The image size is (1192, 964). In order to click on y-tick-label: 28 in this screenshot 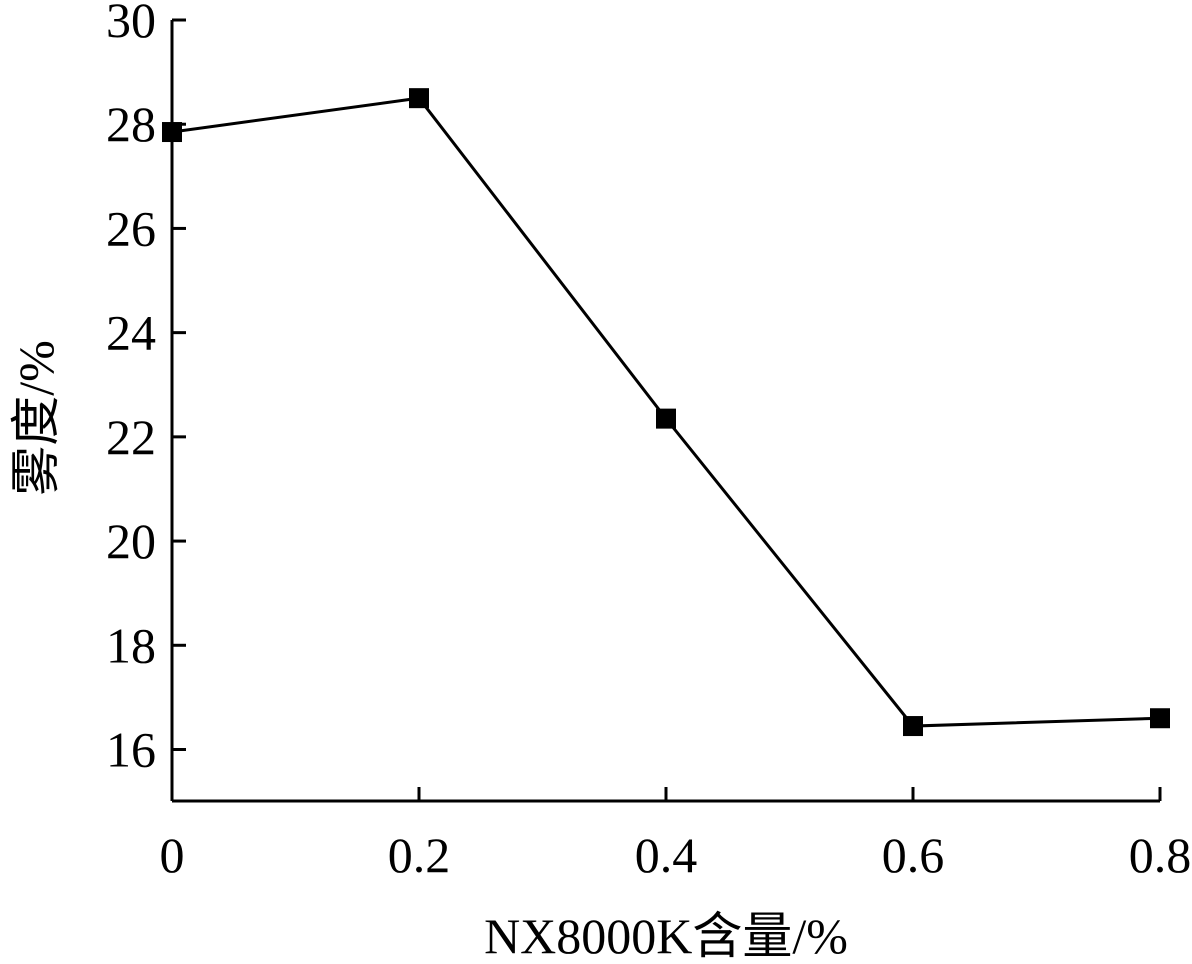, I will do `click(131, 124)`.